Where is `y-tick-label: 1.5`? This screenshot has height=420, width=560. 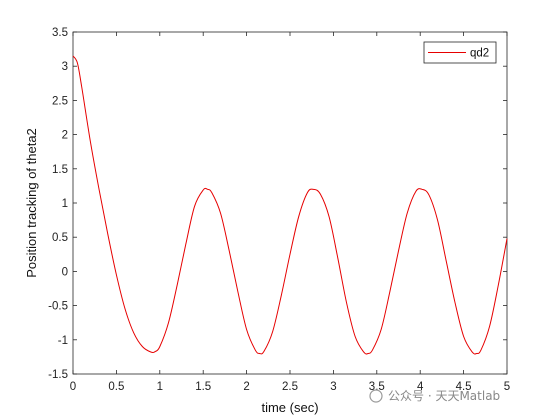
y-tick-label: 1.5 is located at coordinates (60, 170).